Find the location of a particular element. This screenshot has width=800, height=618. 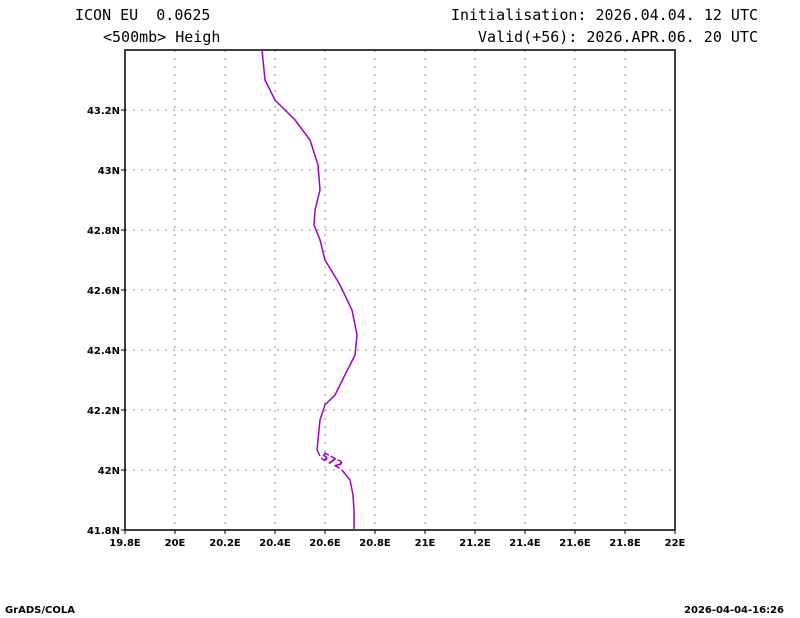

model-title: ICON EU 0.0625 is located at coordinates (143, 15).